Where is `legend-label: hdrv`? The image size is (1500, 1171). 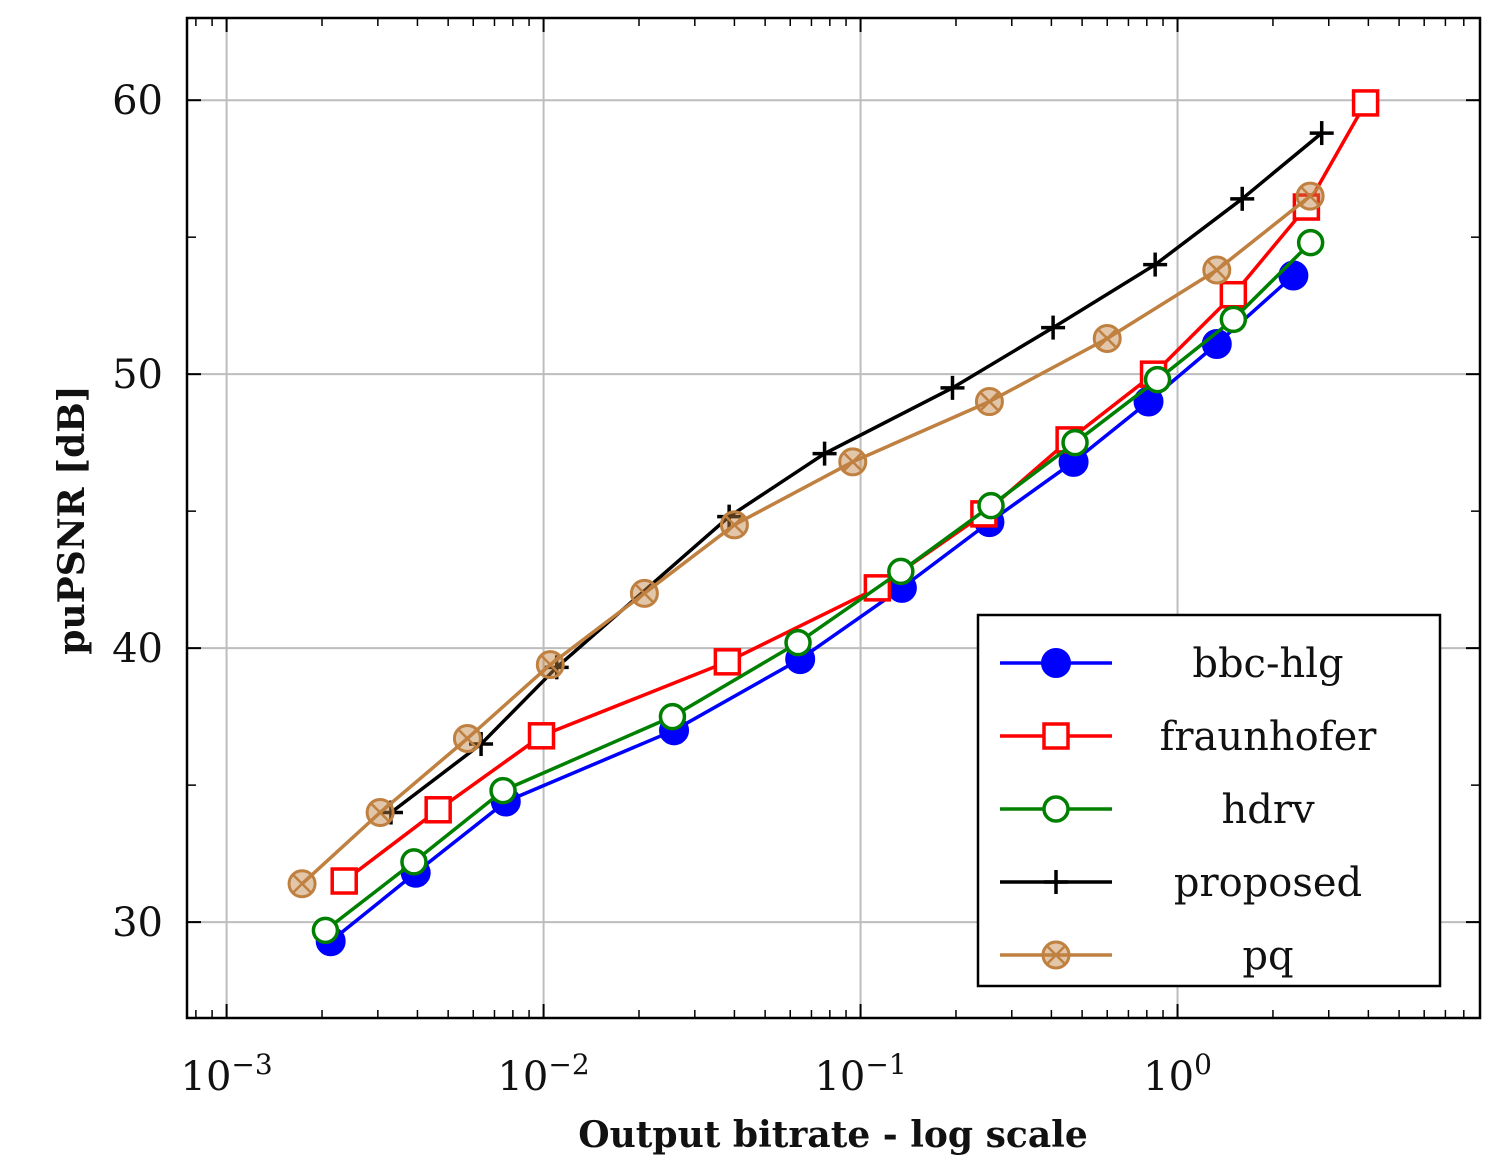 legend-label: hdrv is located at coordinates (1267, 810).